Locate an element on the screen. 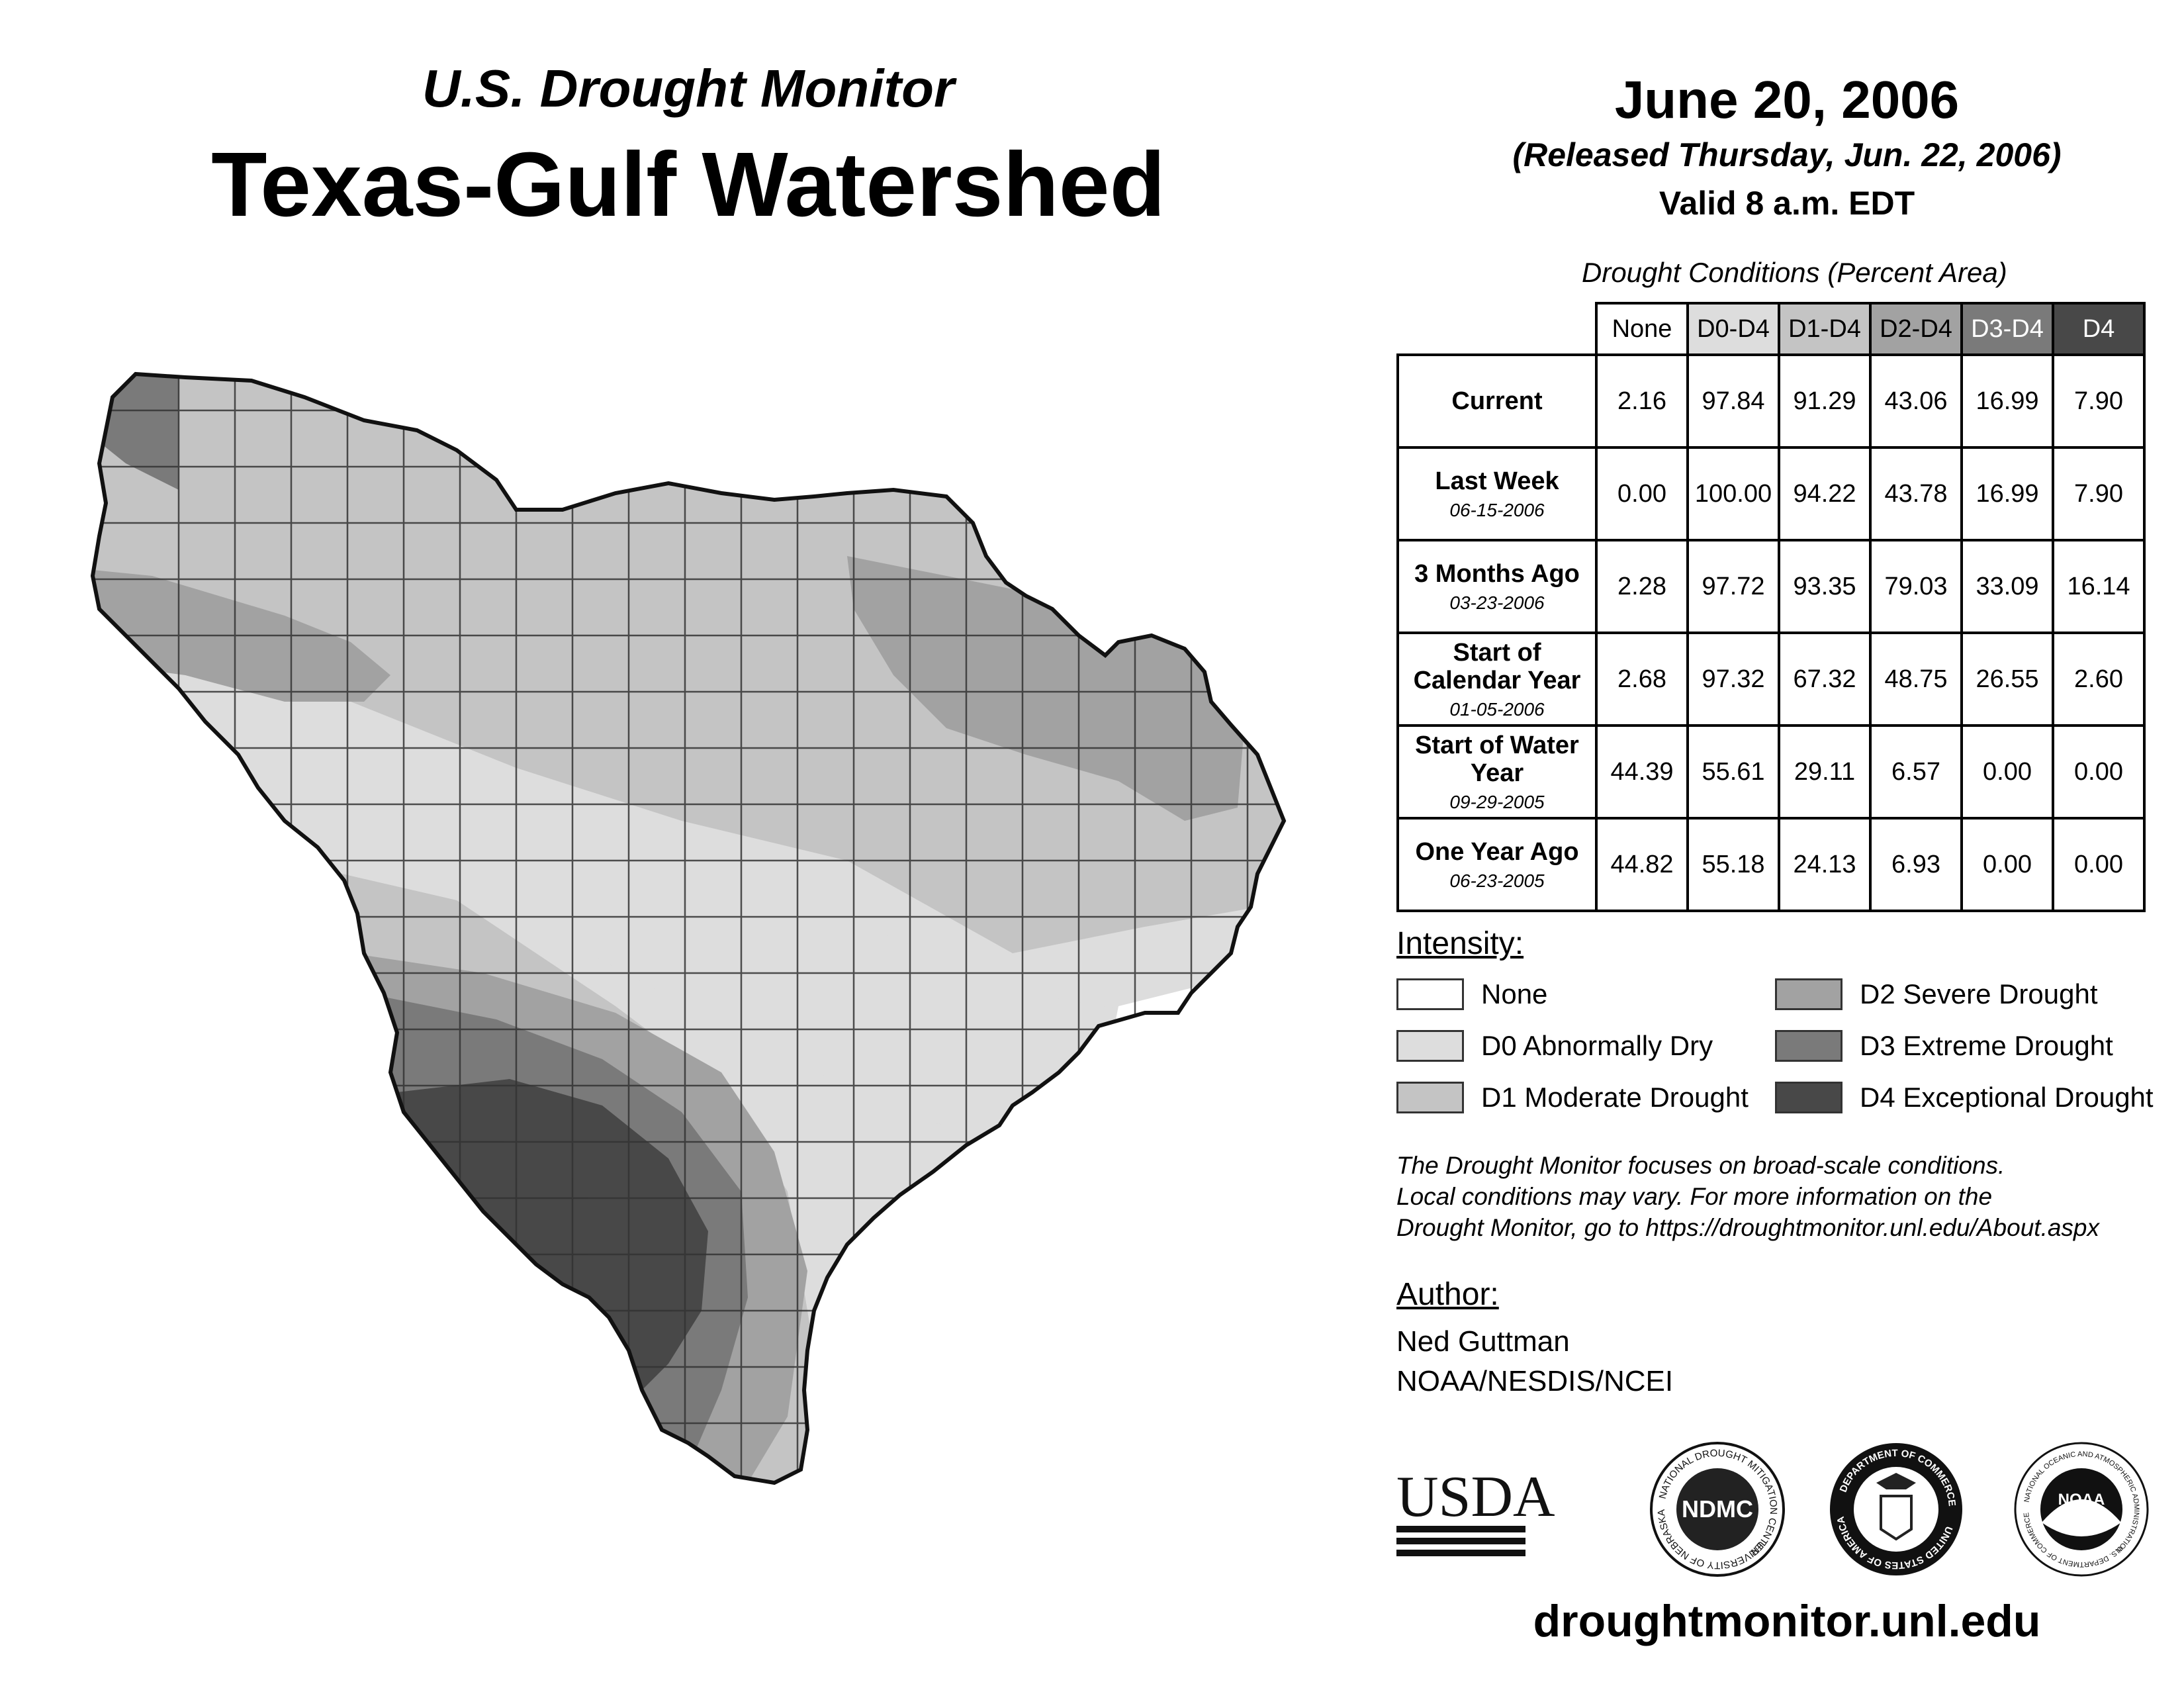 This screenshot has height=1688, width=2184. table-cell: 93.35 is located at coordinates (1825, 586).